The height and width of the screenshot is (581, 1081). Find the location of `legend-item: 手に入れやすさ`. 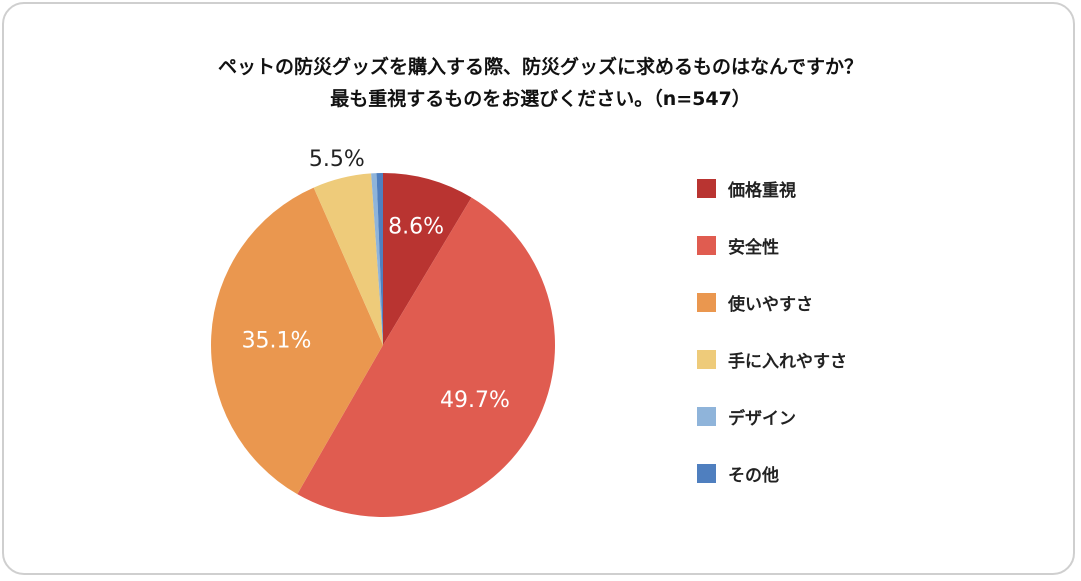

legend-item: 手に入れやすさ is located at coordinates (772, 359).